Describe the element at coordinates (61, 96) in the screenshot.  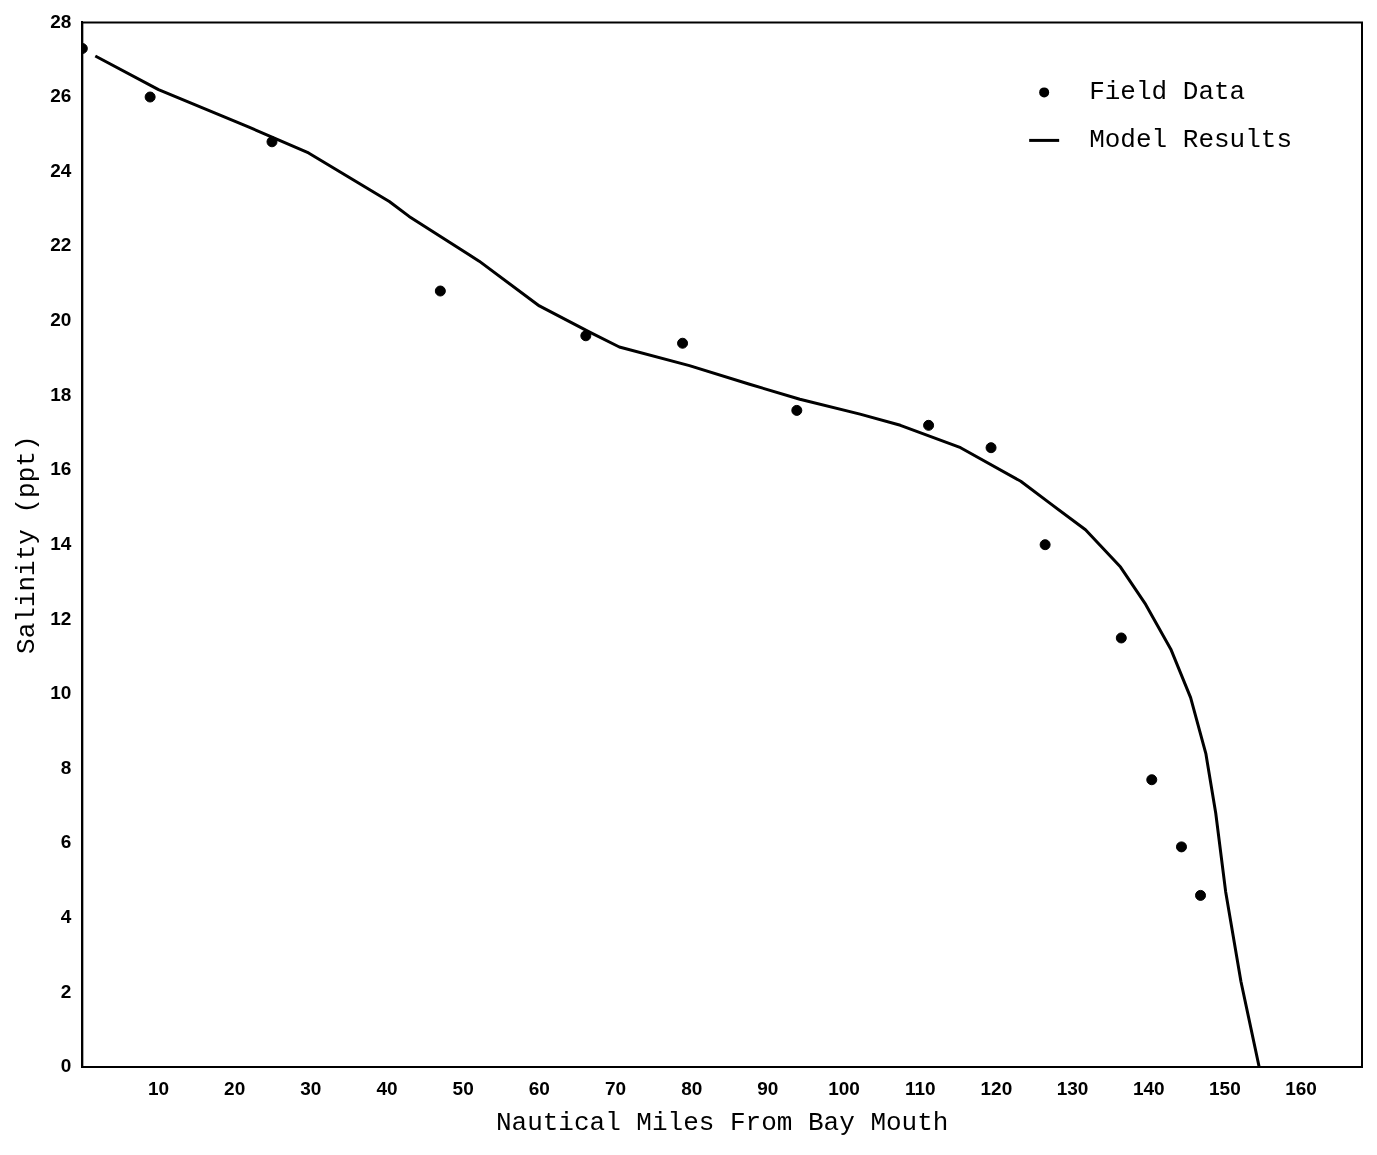
I see `y-tick-label: 26` at that location.